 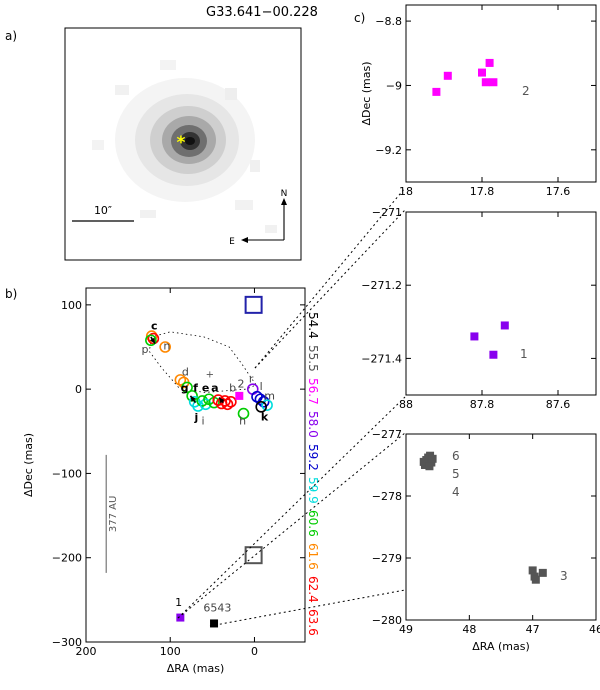 I want to click on y-tick-label: −278, so click(x=387, y=496).